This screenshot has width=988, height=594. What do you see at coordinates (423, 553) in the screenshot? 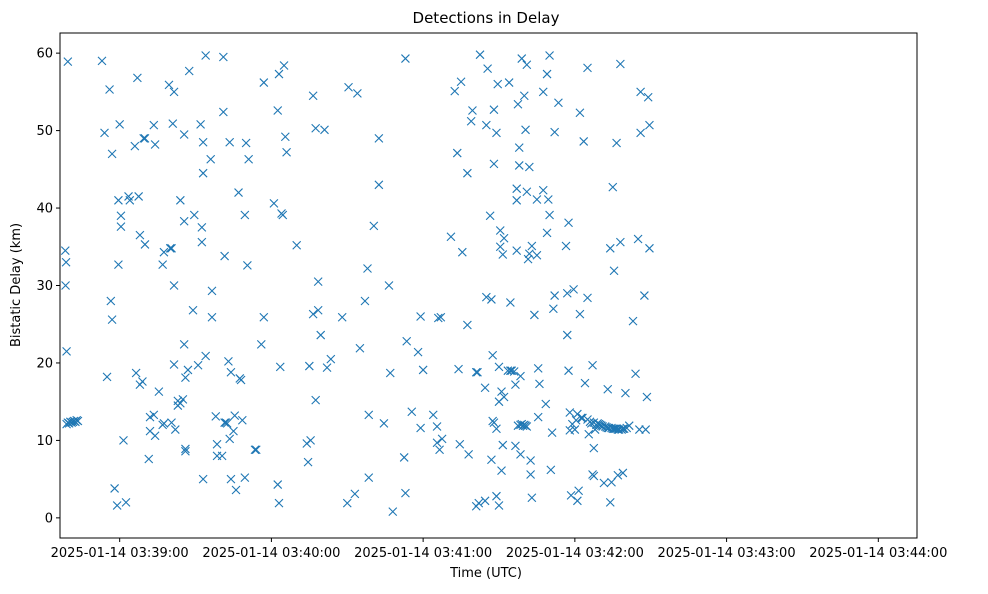
I see `x-tick-label: 2025-01-14 03:41:00` at bounding box center [423, 553].